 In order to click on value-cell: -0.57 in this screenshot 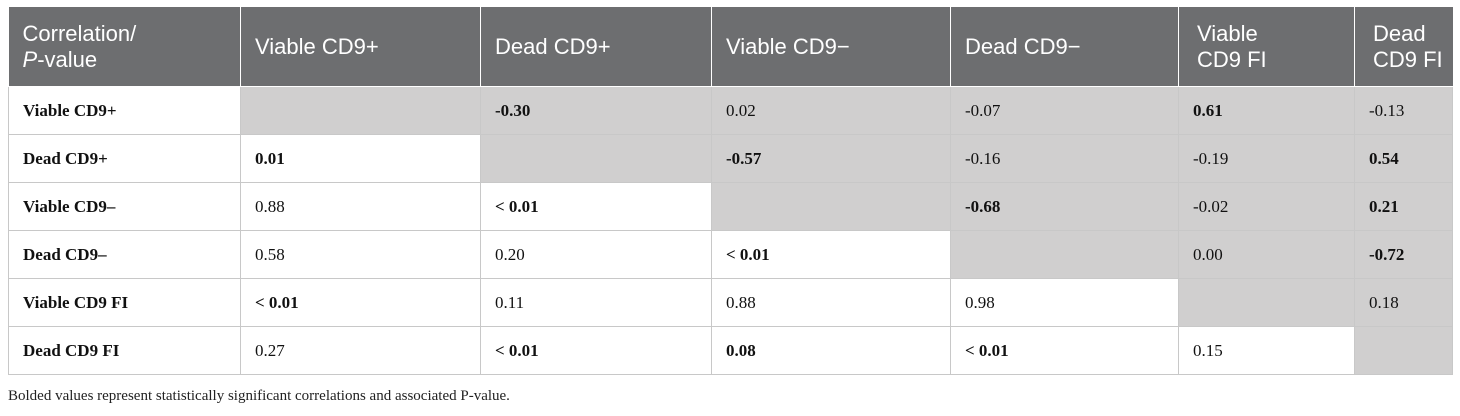, I will do `click(831, 158)`.